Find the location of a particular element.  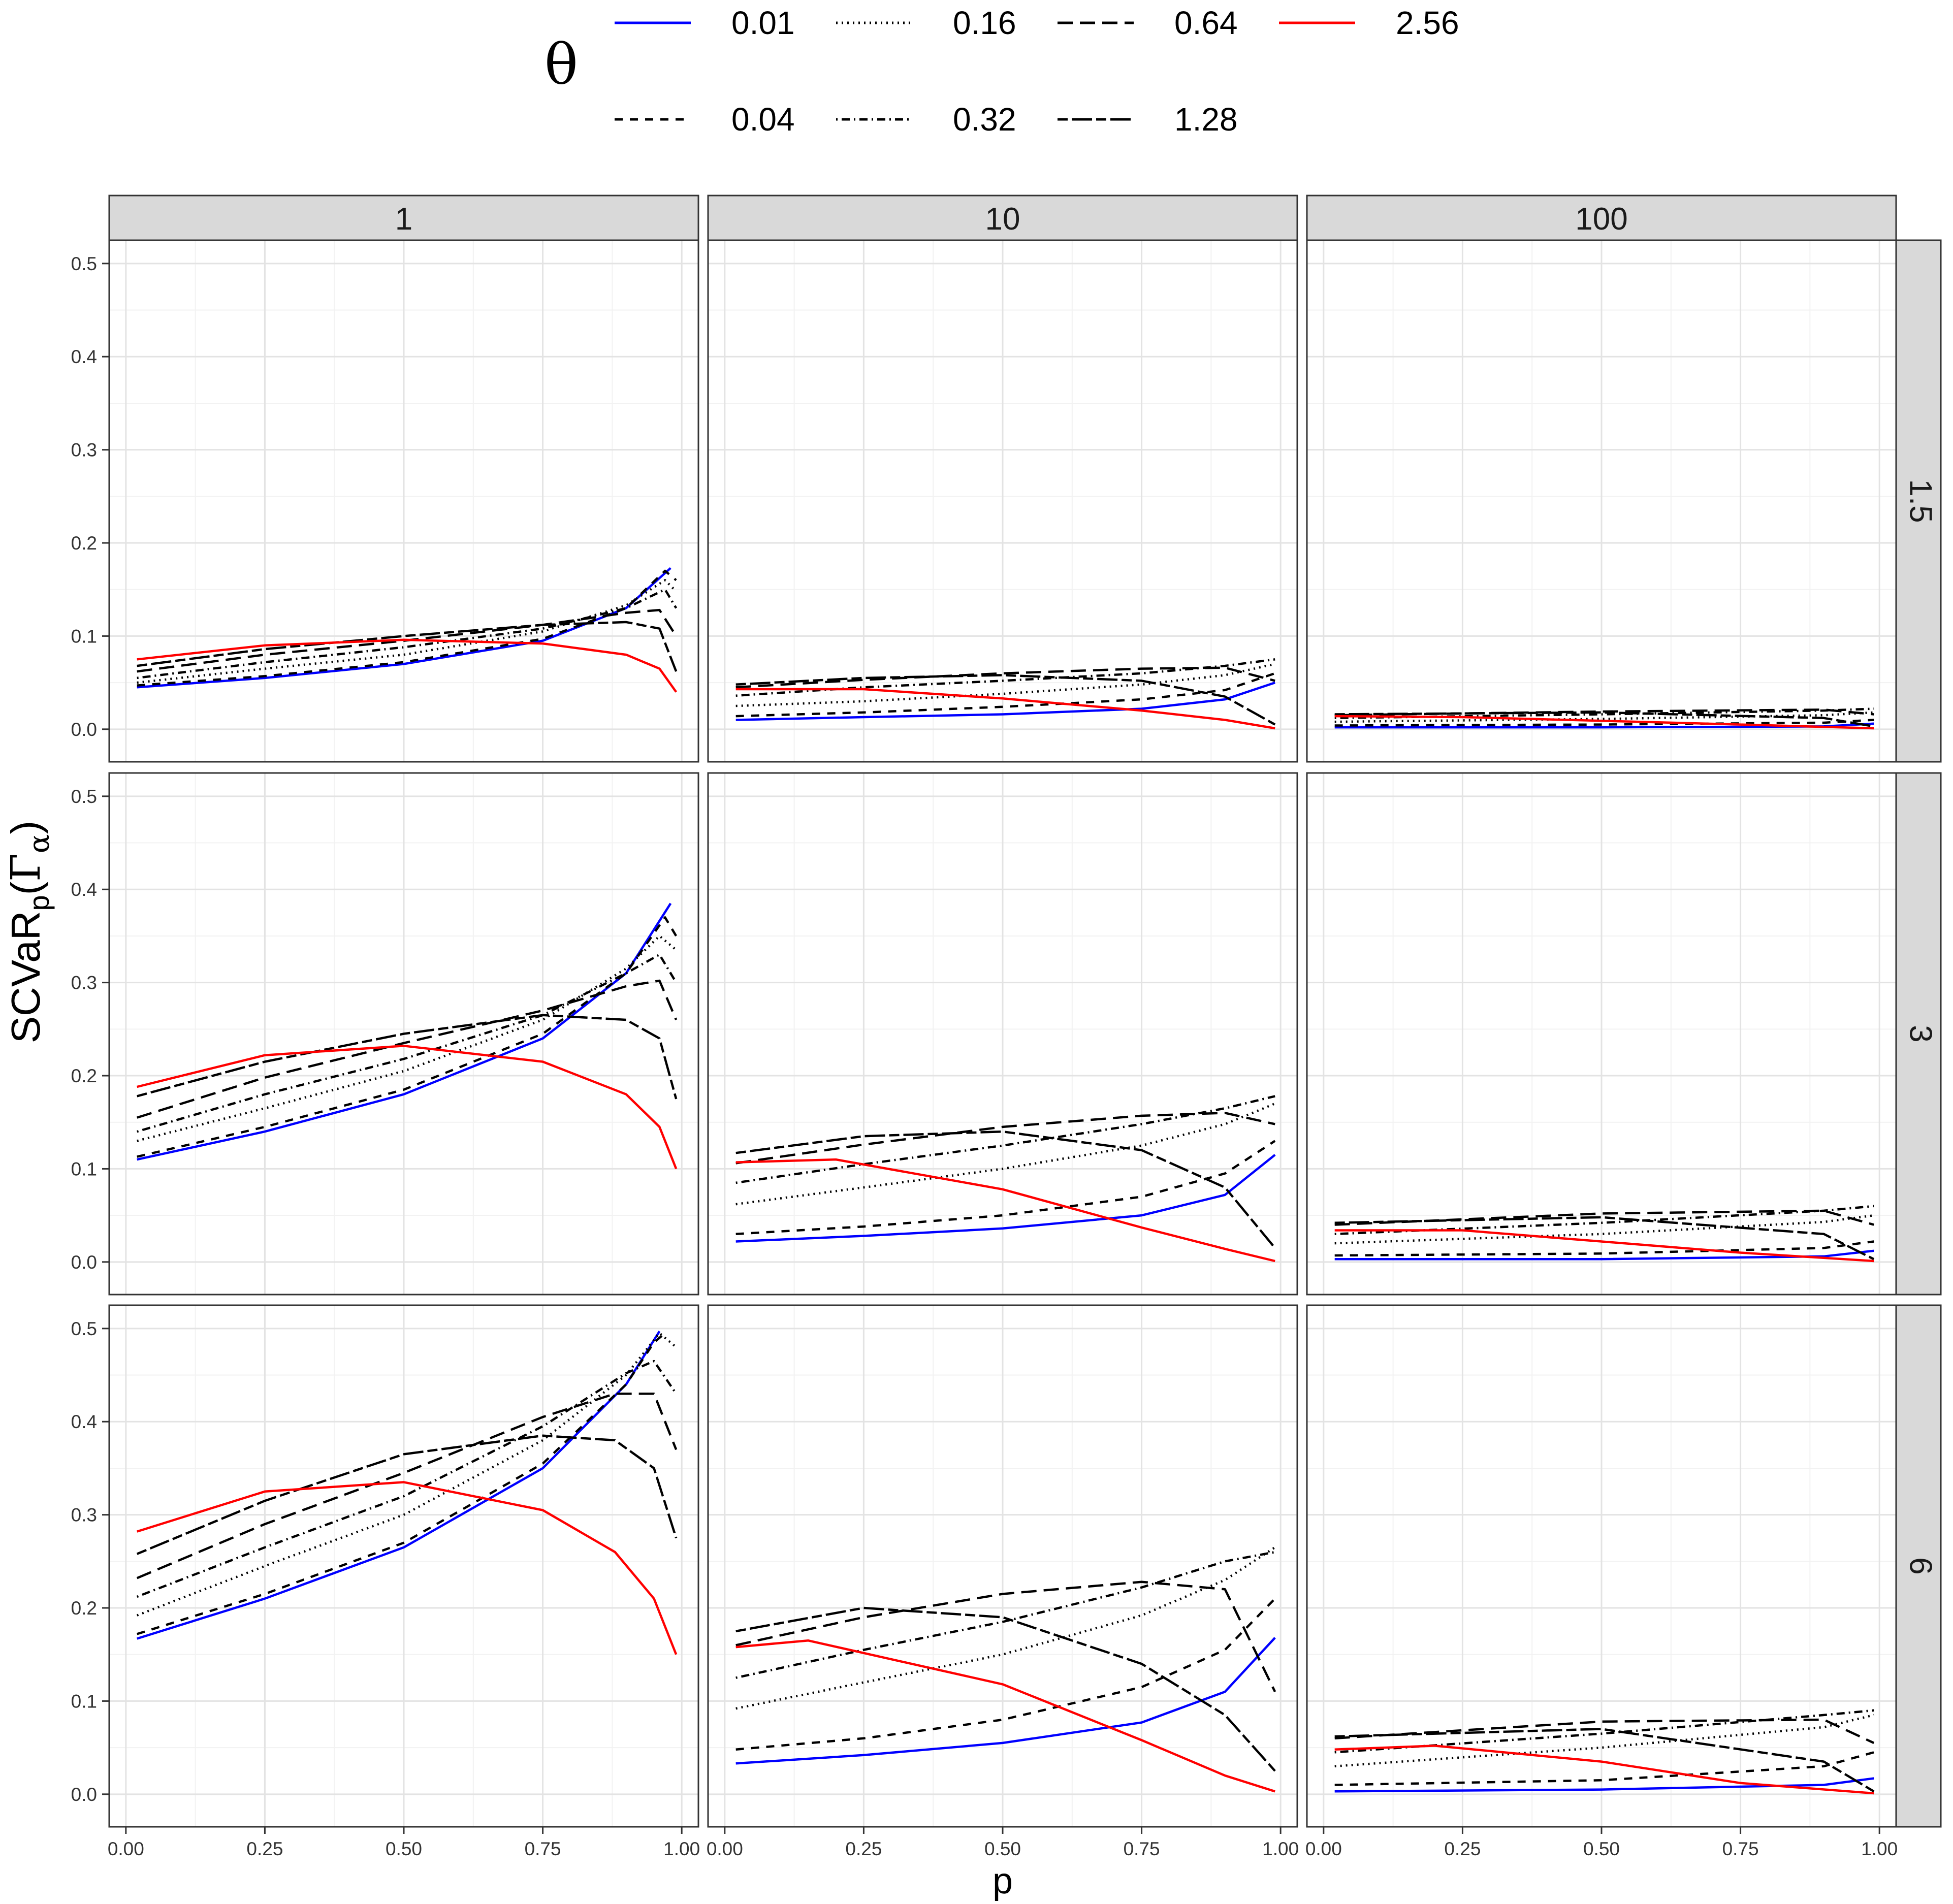

legend-label-1.28: 1.28 is located at coordinates (1206, 119).